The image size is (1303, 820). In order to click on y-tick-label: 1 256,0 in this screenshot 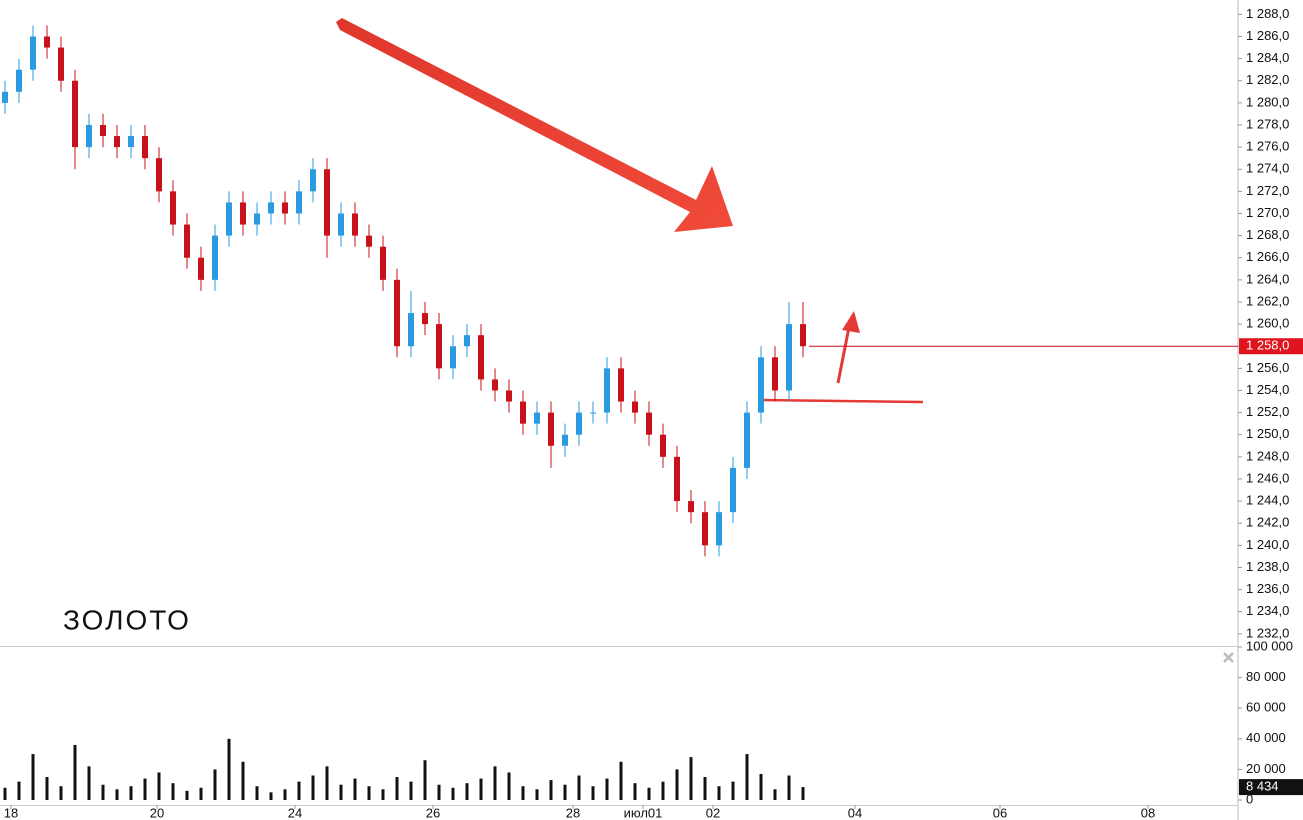, I will do `click(1267, 367)`.